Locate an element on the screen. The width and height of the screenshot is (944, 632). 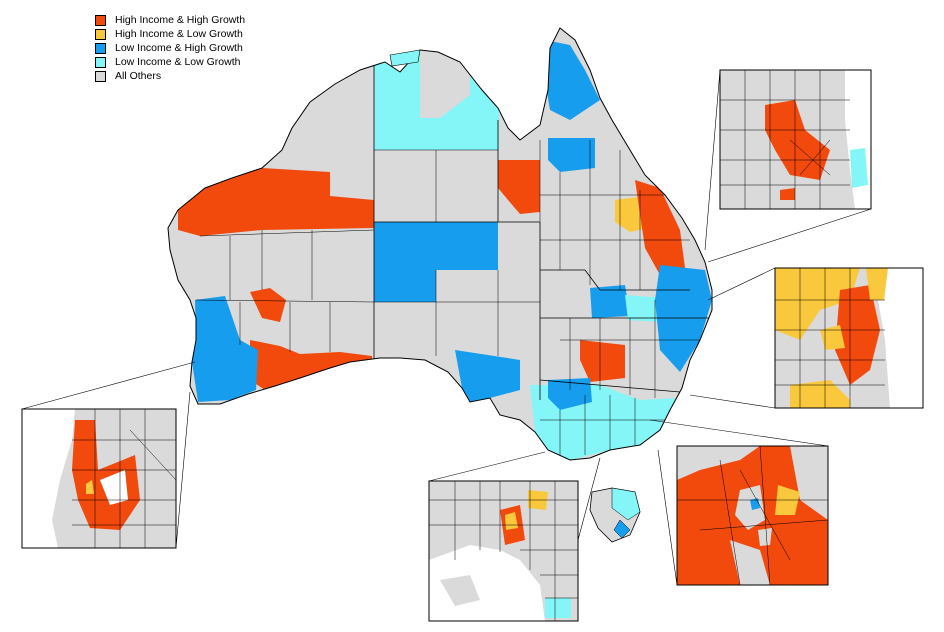
legend-item: Low Income & Low Growth is located at coordinates (170, 62).